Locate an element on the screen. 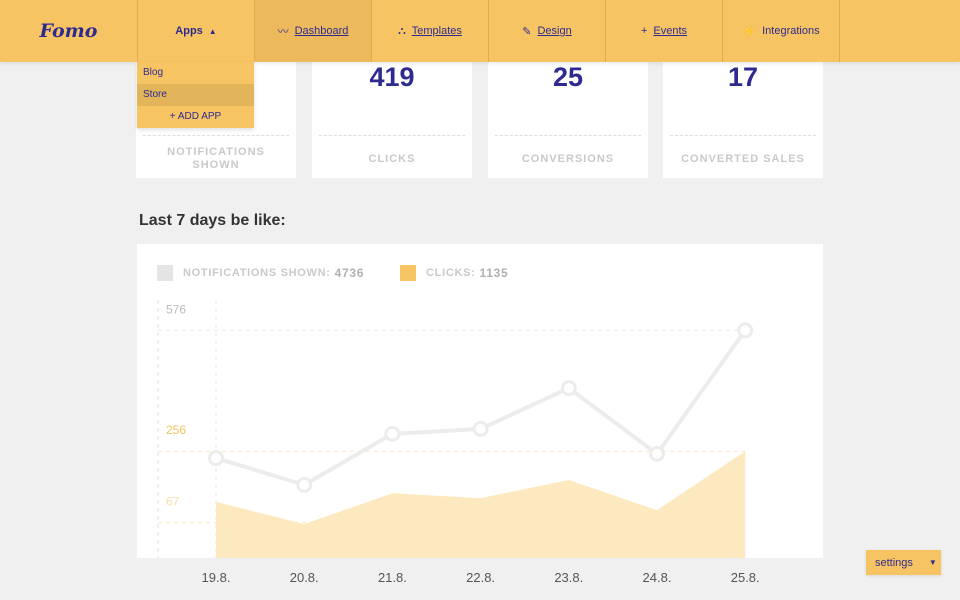 Image resolution: width=960 pixels, height=600 pixels. stat-label: NOTIFICATIONS SHOWN is located at coordinates (216, 158).